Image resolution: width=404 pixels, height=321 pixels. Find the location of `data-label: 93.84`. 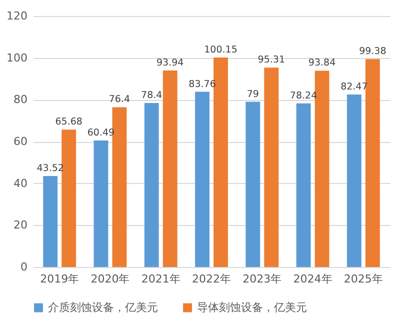

data-label: 93.84 is located at coordinates (322, 63).